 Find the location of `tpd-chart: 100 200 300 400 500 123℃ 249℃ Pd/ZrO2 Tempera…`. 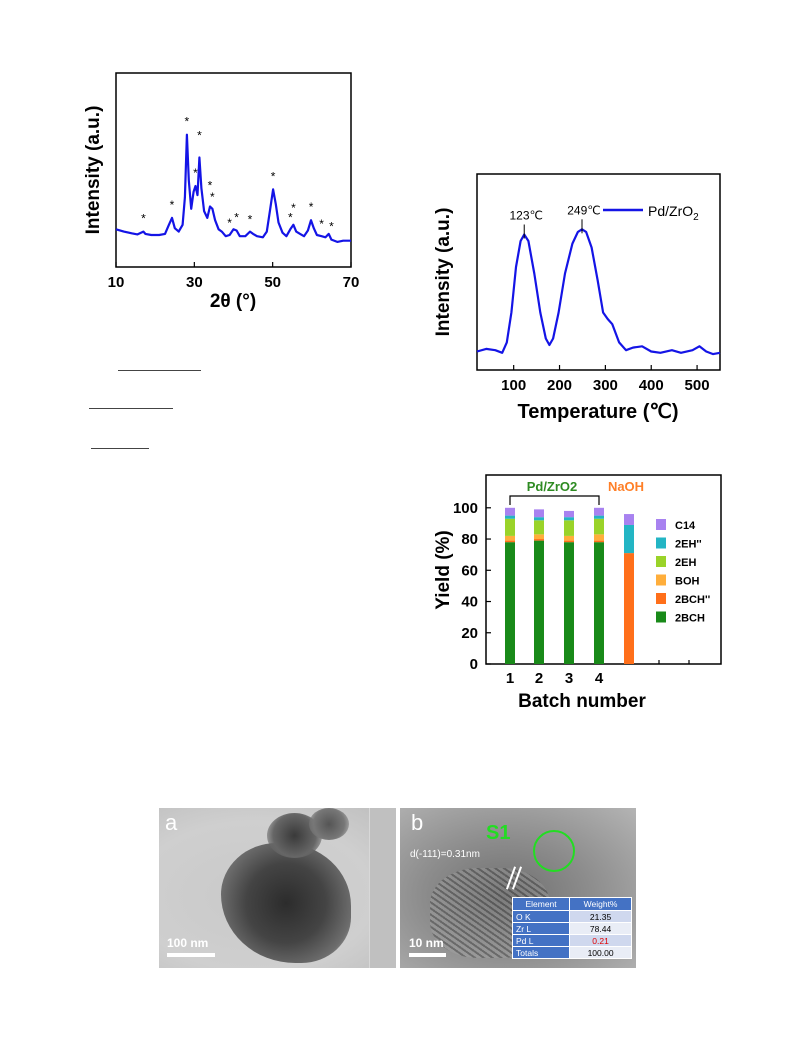

tpd-chart: 100 200 300 400 500 123℃ 249℃ Pd/ZrO2 Tempera… is located at coordinates (577, 298).